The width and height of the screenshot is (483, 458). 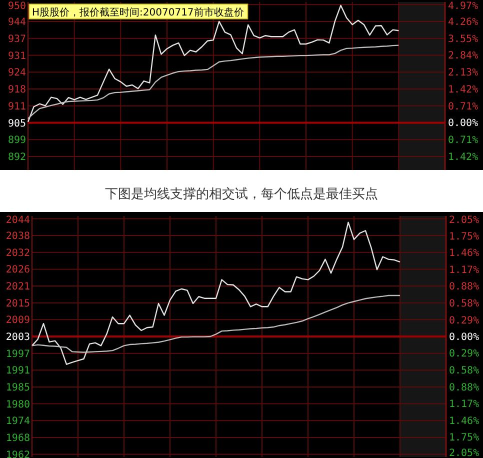 What do you see at coordinates (18, 404) in the screenshot?
I see `y-tick-label: 1980` at bounding box center [18, 404].